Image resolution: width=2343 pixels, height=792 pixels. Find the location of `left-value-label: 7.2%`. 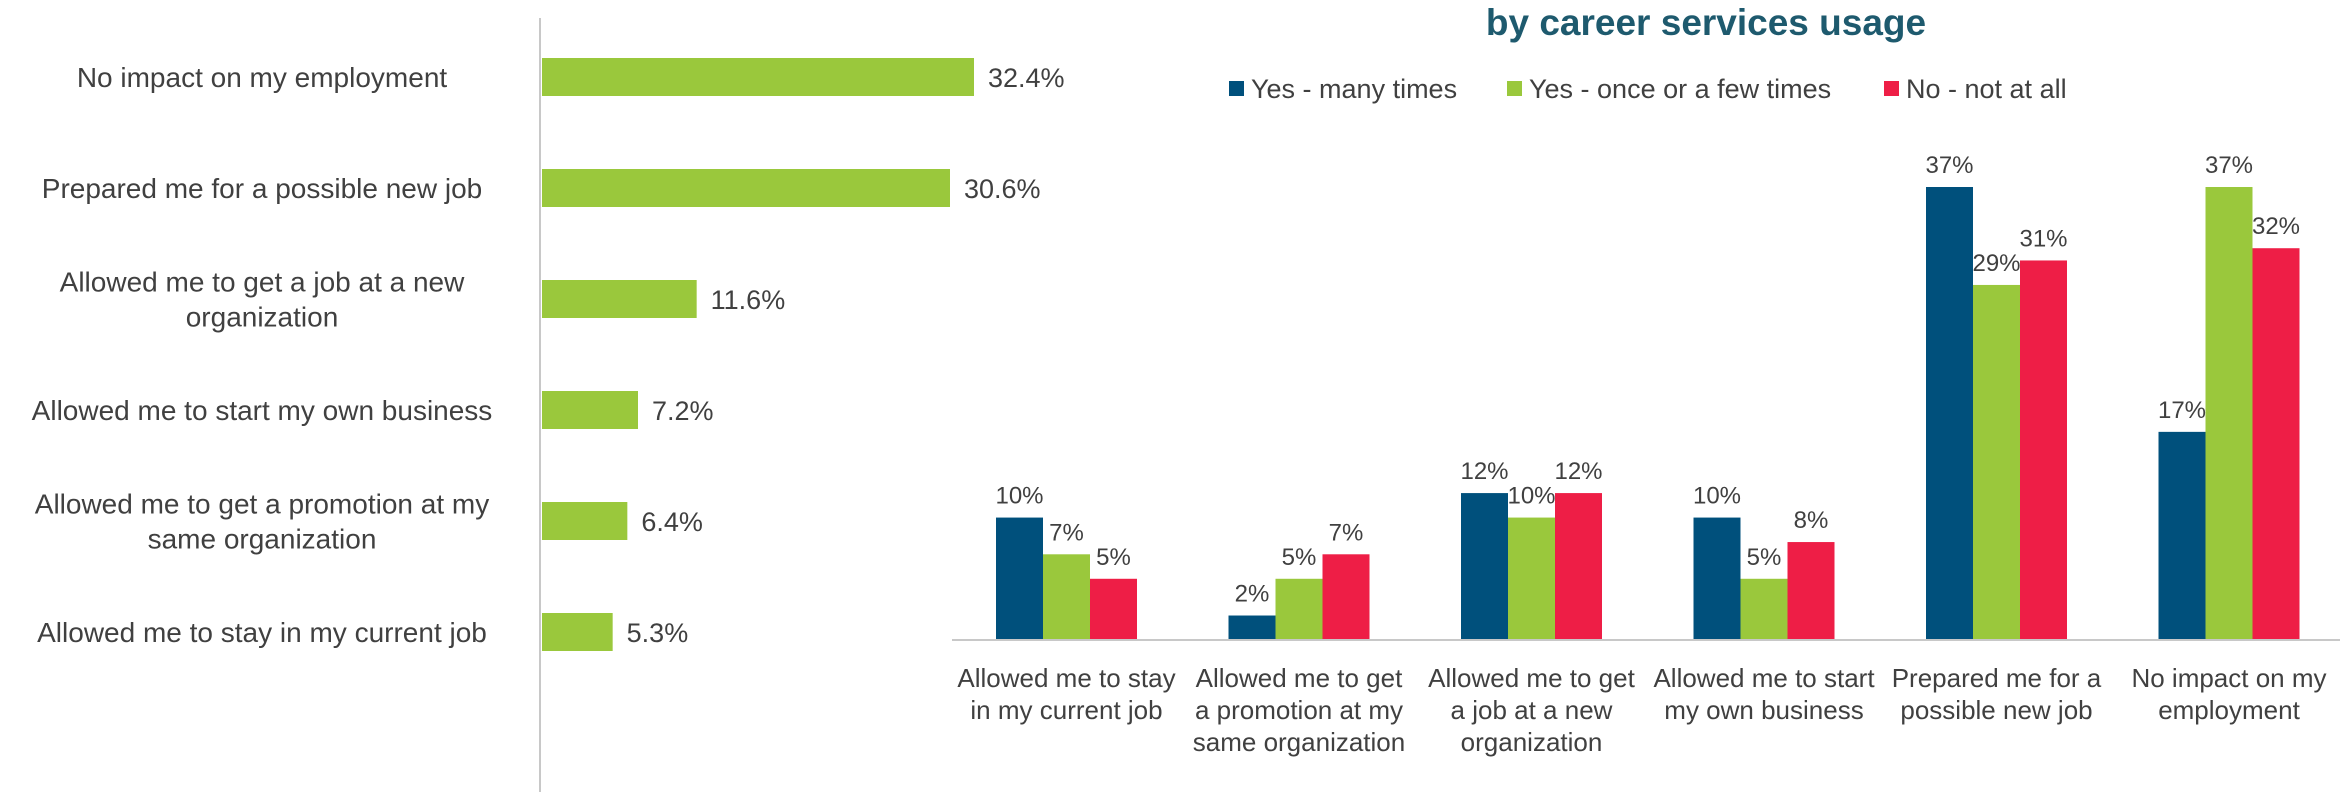

left-value-label: 7.2% is located at coordinates (683, 411).